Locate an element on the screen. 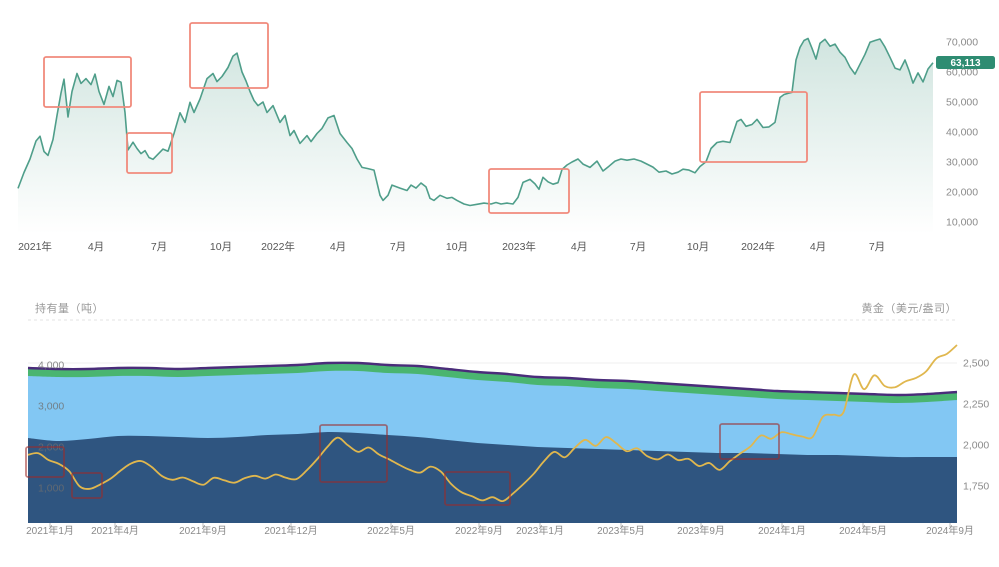 This screenshot has width=999, height=567. holdings-x-axis-label: 2023年5月 is located at coordinates (621, 530).